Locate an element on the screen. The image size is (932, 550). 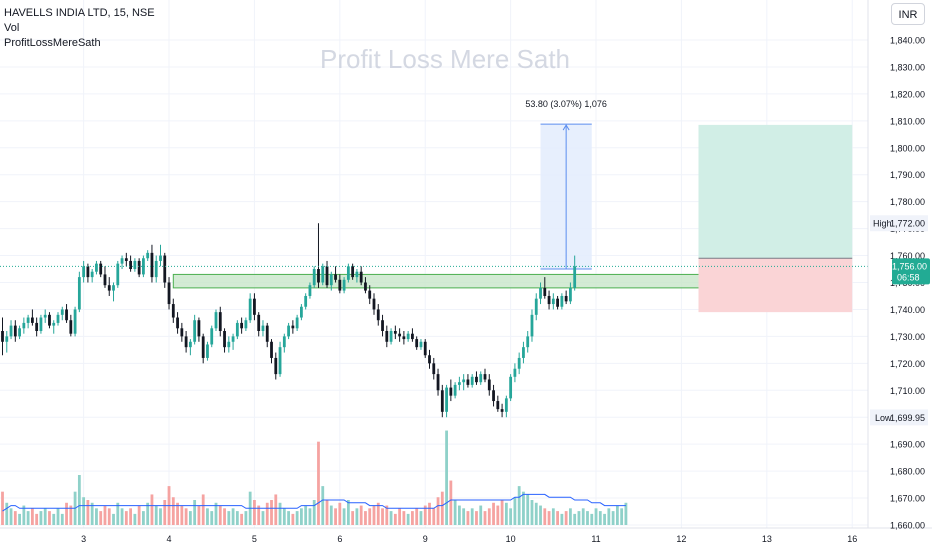
price-tick-label: 1,670.00 is located at coordinates (907, 499).